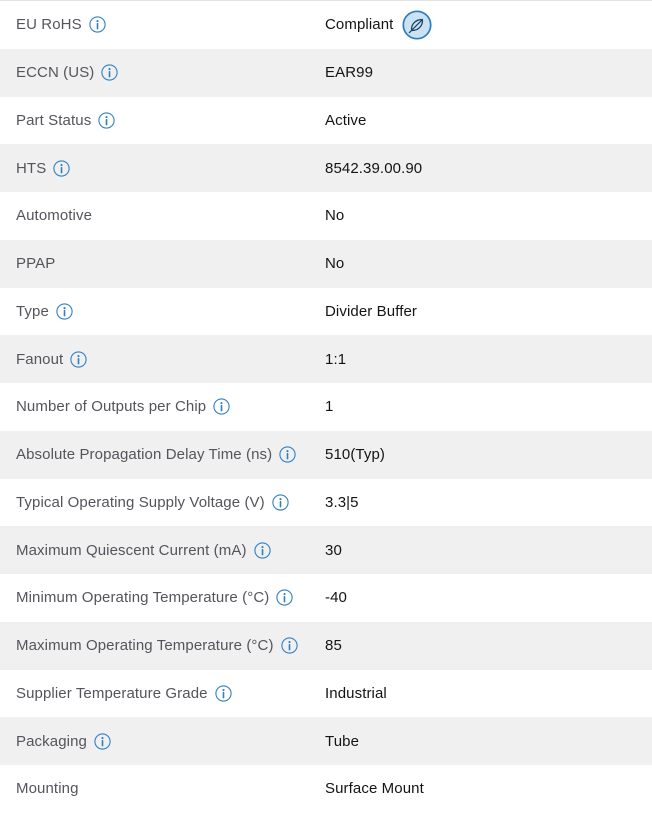 This screenshot has height=813, width=652. I want to click on spec-row: HTS 8542.39.00.90, so click(326, 168).